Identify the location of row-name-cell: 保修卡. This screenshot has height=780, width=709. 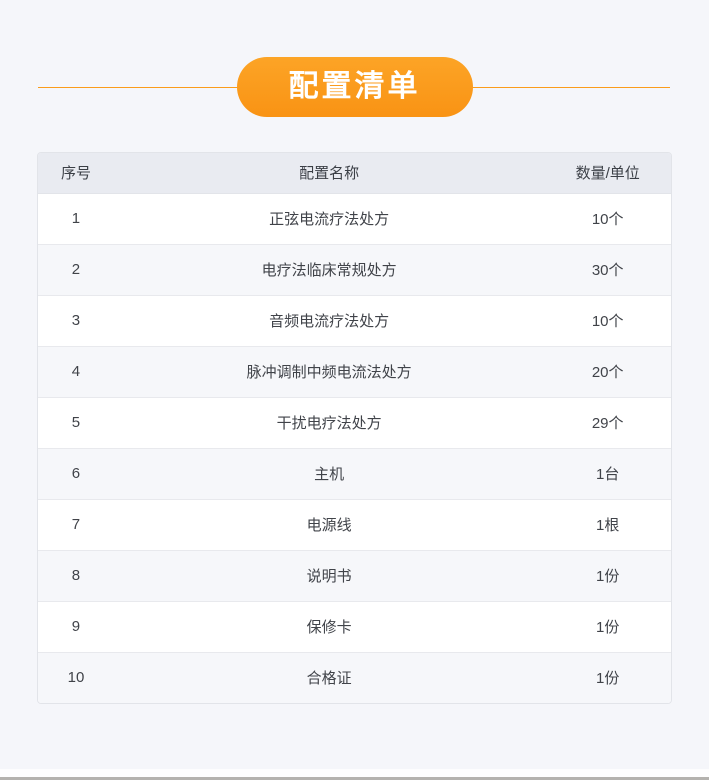
(329, 627).